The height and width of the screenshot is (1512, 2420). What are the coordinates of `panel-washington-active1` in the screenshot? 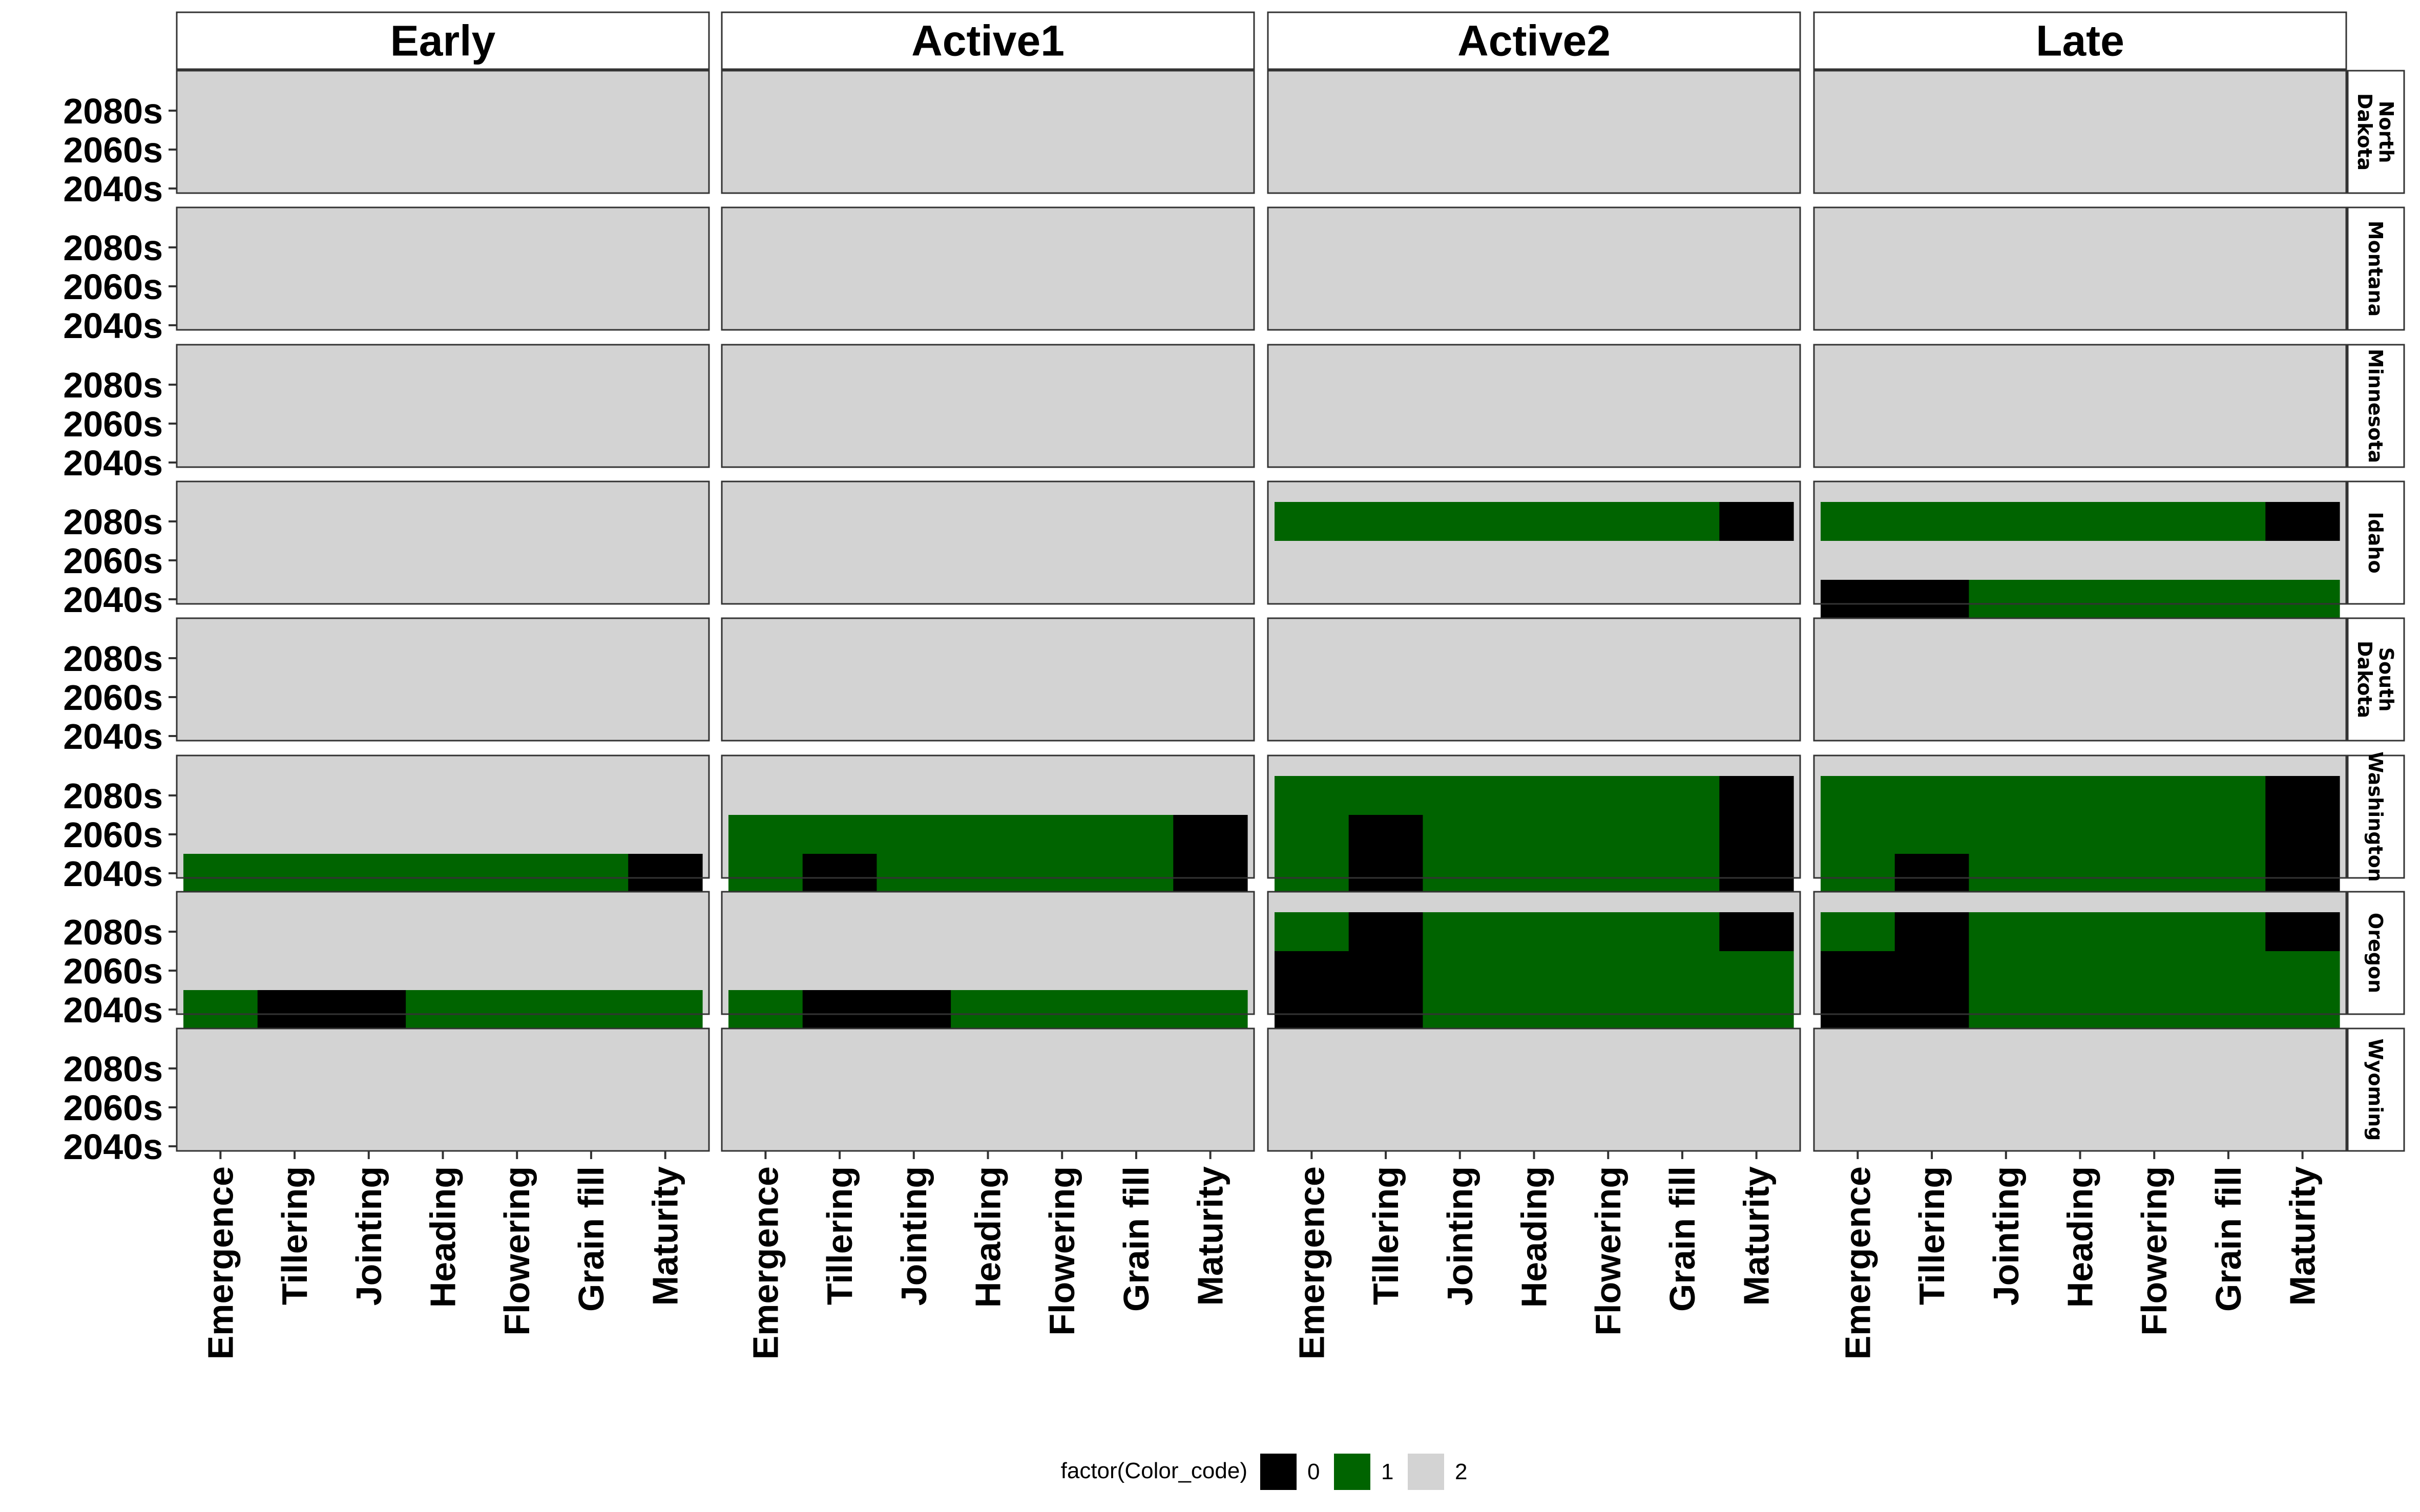 It's located at (988, 823).